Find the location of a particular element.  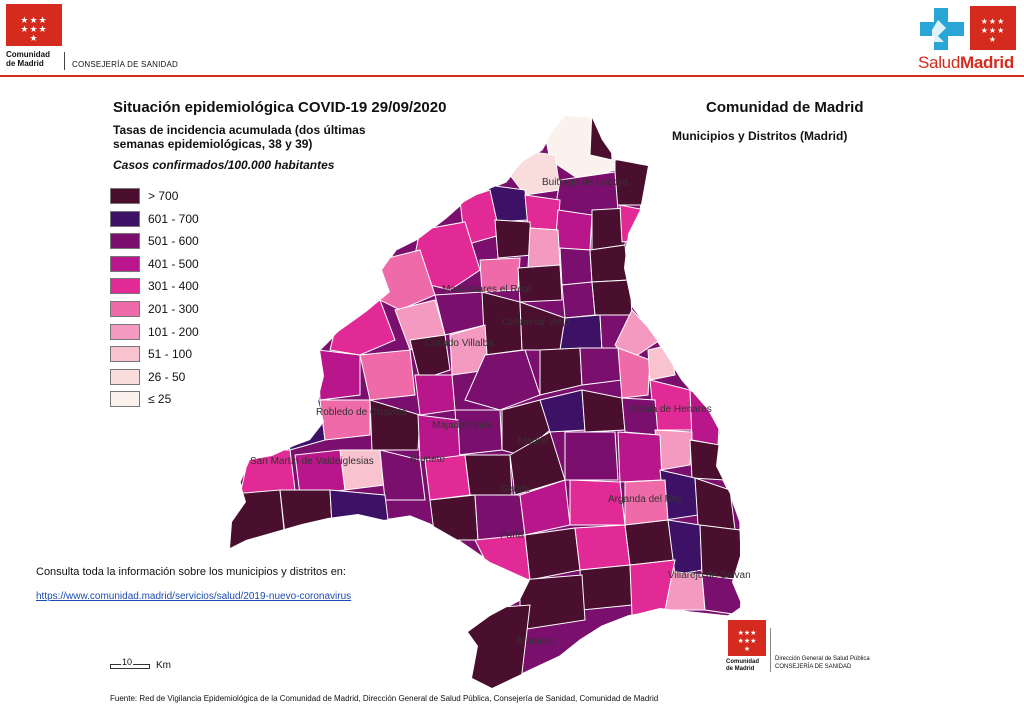

salud-madrid-flag-logo: ★★★ ★★★ ★ is located at coordinates (993, 28).